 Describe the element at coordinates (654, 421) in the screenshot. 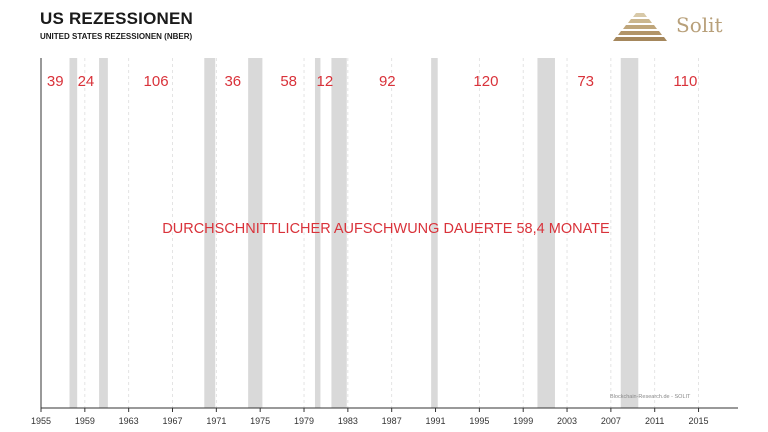

I see `x-tick-label: 2011` at that location.